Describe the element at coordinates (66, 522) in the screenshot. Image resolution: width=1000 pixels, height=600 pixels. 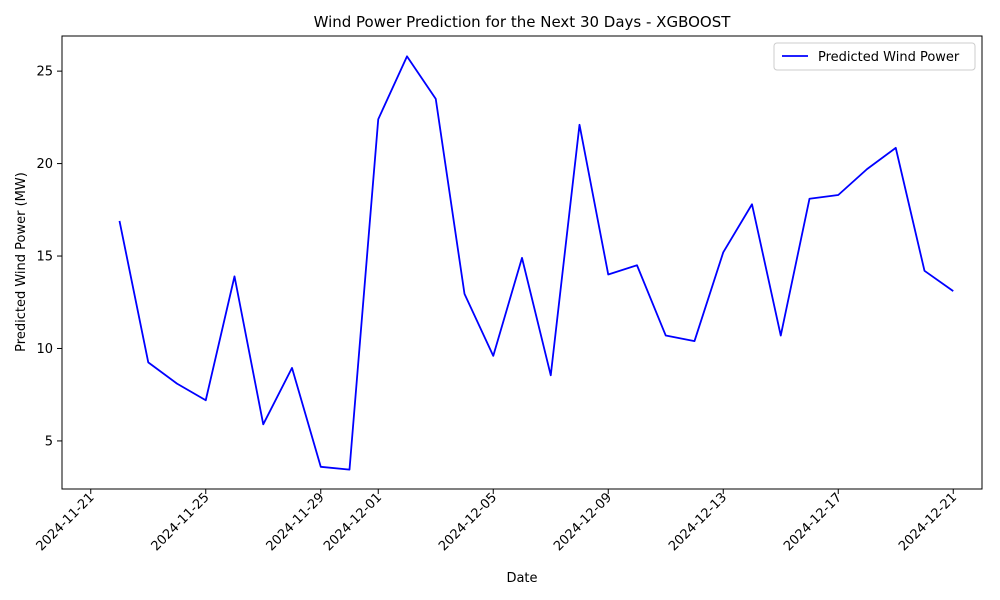
I see `x-tick-label: 2024-11-21` at that location.